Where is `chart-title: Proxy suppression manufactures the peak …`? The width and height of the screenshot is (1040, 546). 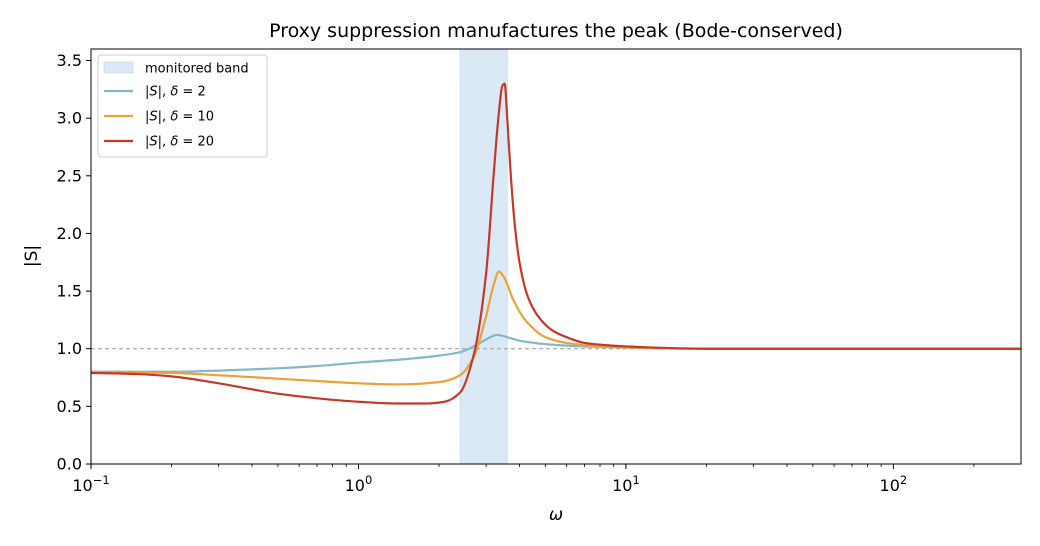 chart-title: Proxy suppression manufactures the peak … is located at coordinates (556, 31).